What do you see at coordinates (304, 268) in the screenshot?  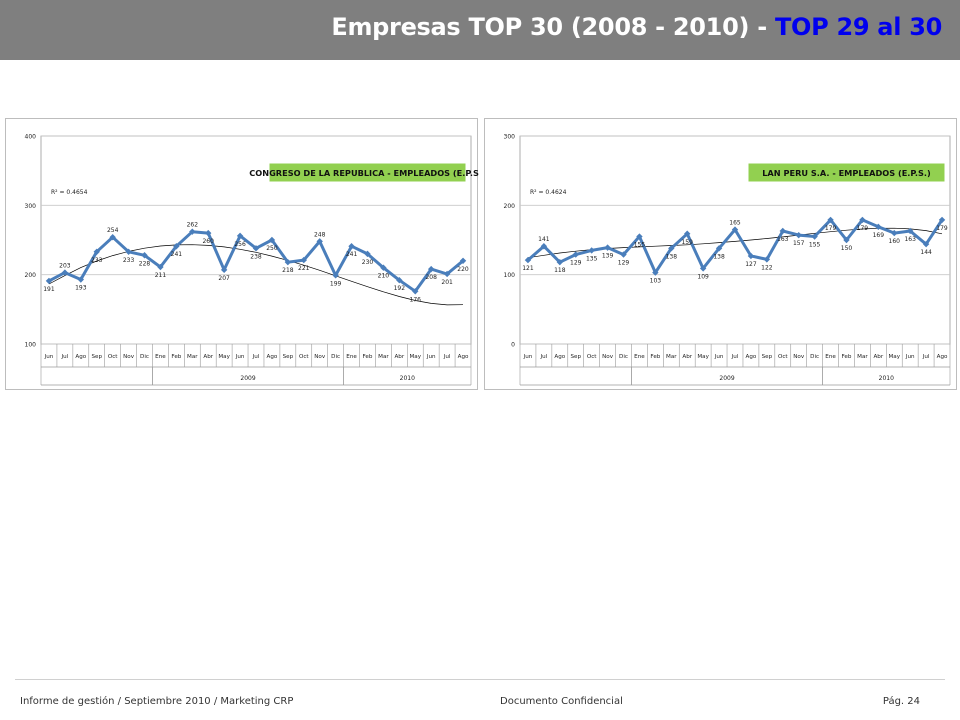 I see `congreso-data-label: 221` at bounding box center [304, 268].